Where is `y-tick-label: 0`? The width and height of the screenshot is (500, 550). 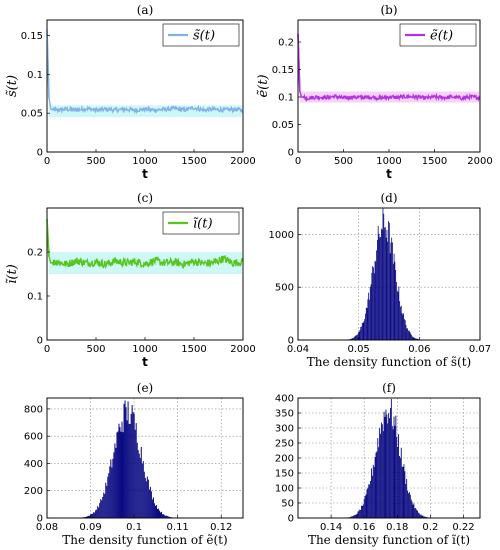
y-tick-label: 0 is located at coordinates (40, 341).